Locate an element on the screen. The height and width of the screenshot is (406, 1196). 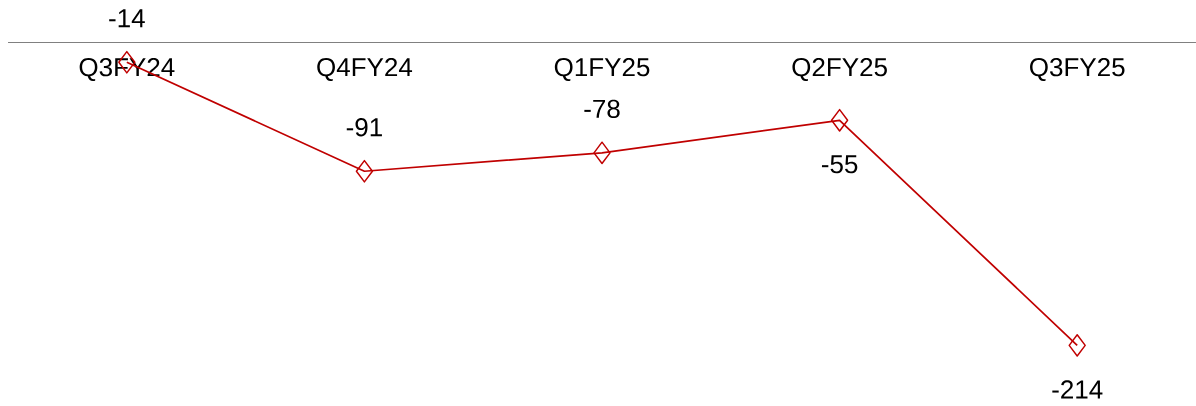
x-tick-label: Q1FY25 is located at coordinates (602, 69).